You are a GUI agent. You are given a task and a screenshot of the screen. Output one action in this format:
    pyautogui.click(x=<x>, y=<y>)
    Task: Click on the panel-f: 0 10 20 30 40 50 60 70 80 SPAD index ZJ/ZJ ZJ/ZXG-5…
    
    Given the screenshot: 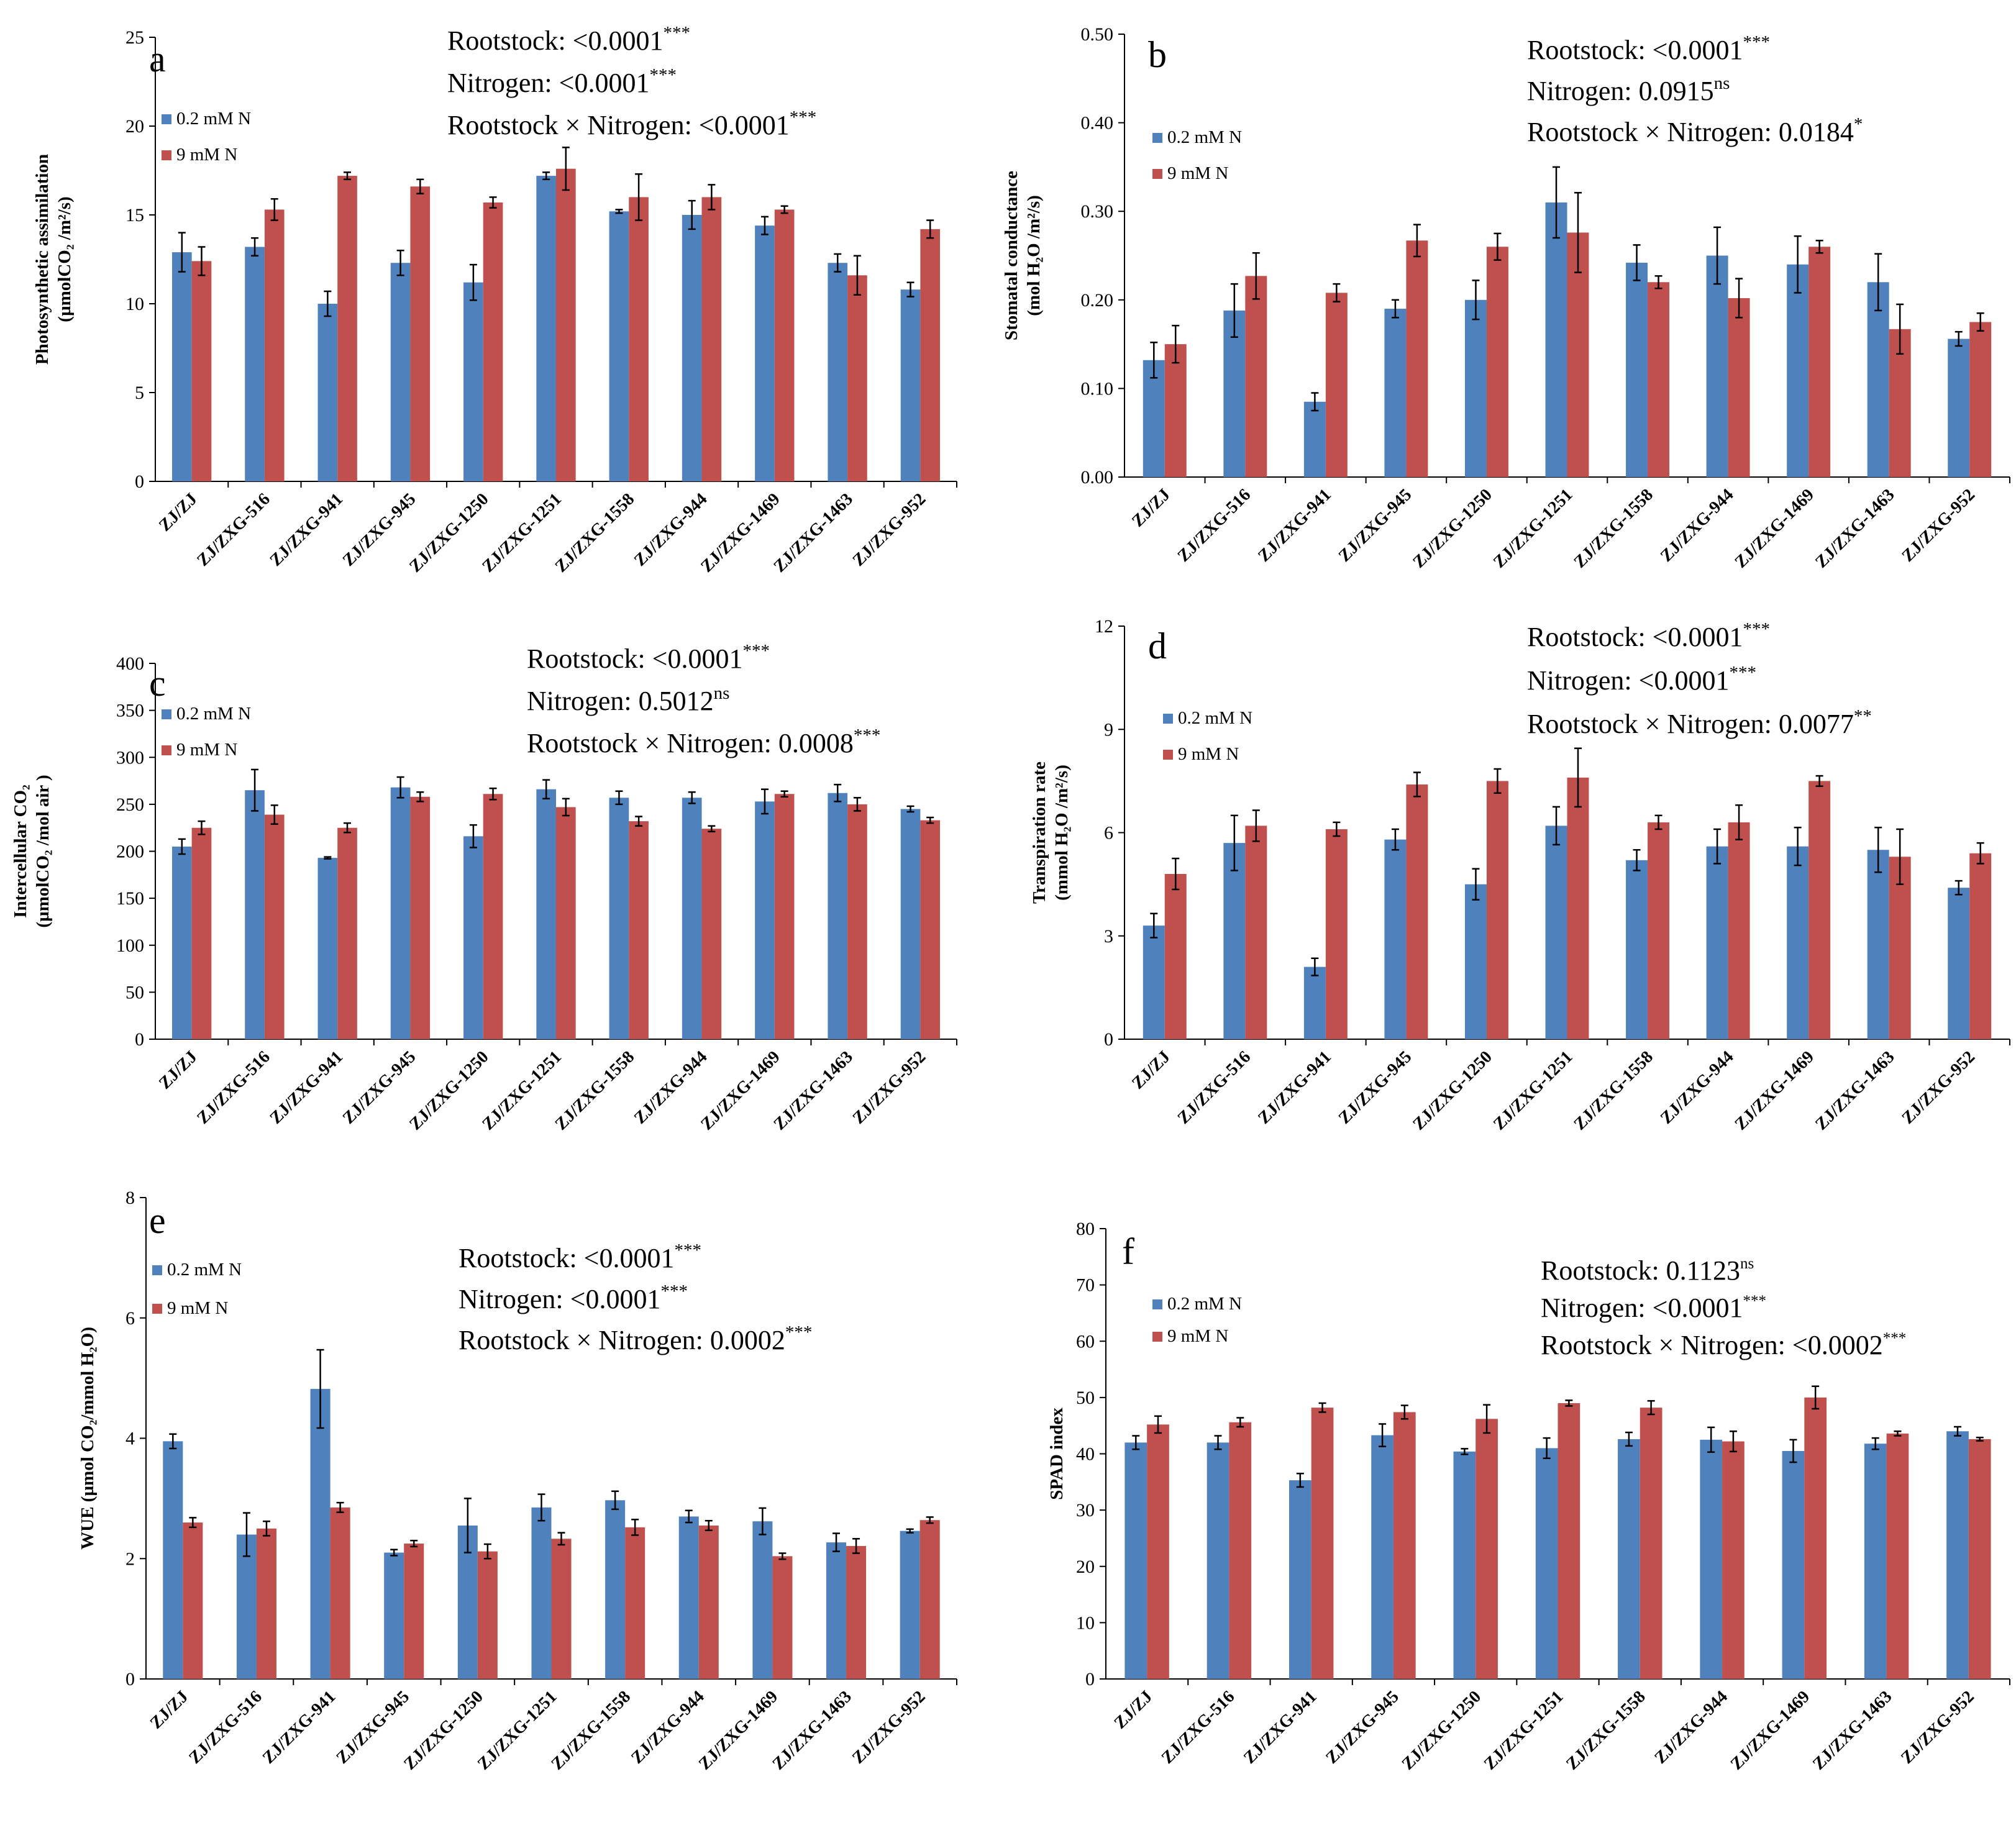 What is the action you would take?
    pyautogui.click(x=1528, y=1496)
    